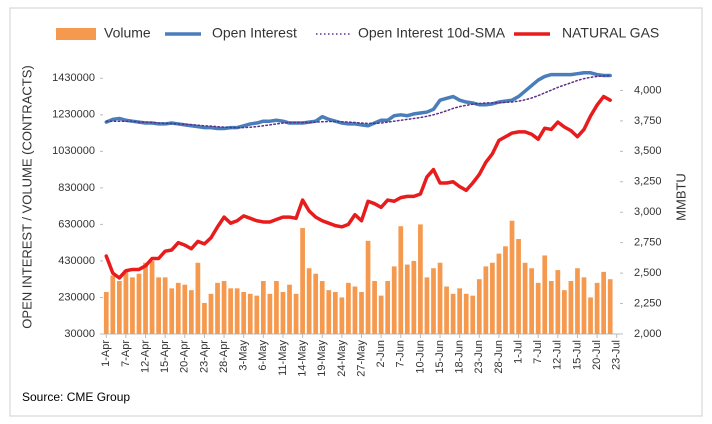 This screenshot has height=424, width=712. Describe the element at coordinates (127, 33) in the screenshot. I see `legend-label: Volume` at that location.